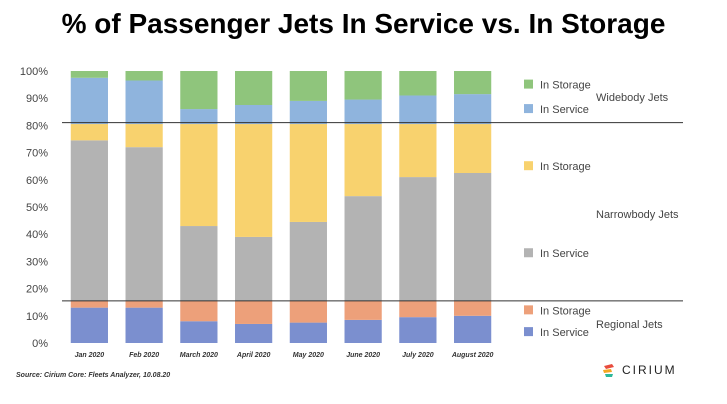 This screenshot has width=727, height=404. I want to click on y-tick-label: 90%, so click(37, 99).